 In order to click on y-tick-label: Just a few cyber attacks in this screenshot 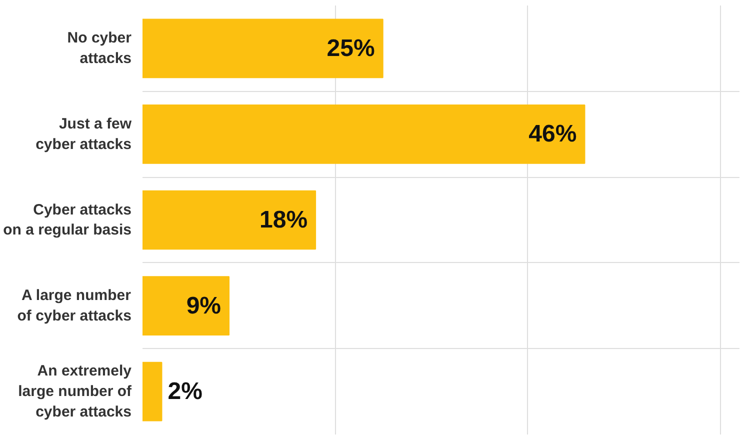, I will do `click(84, 134)`.